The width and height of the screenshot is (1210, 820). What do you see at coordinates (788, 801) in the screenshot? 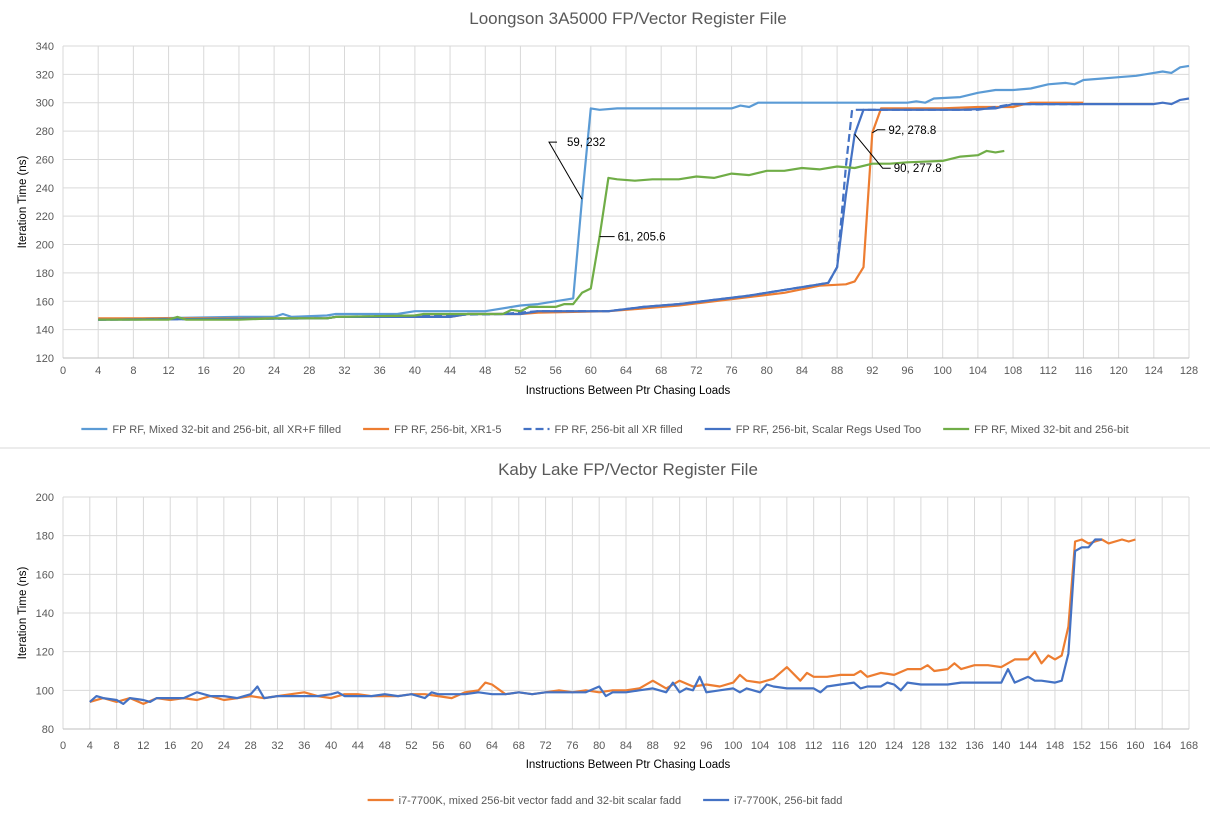
I see `legend-entry: i7-7700K, 256-bit fadd` at bounding box center [788, 801].